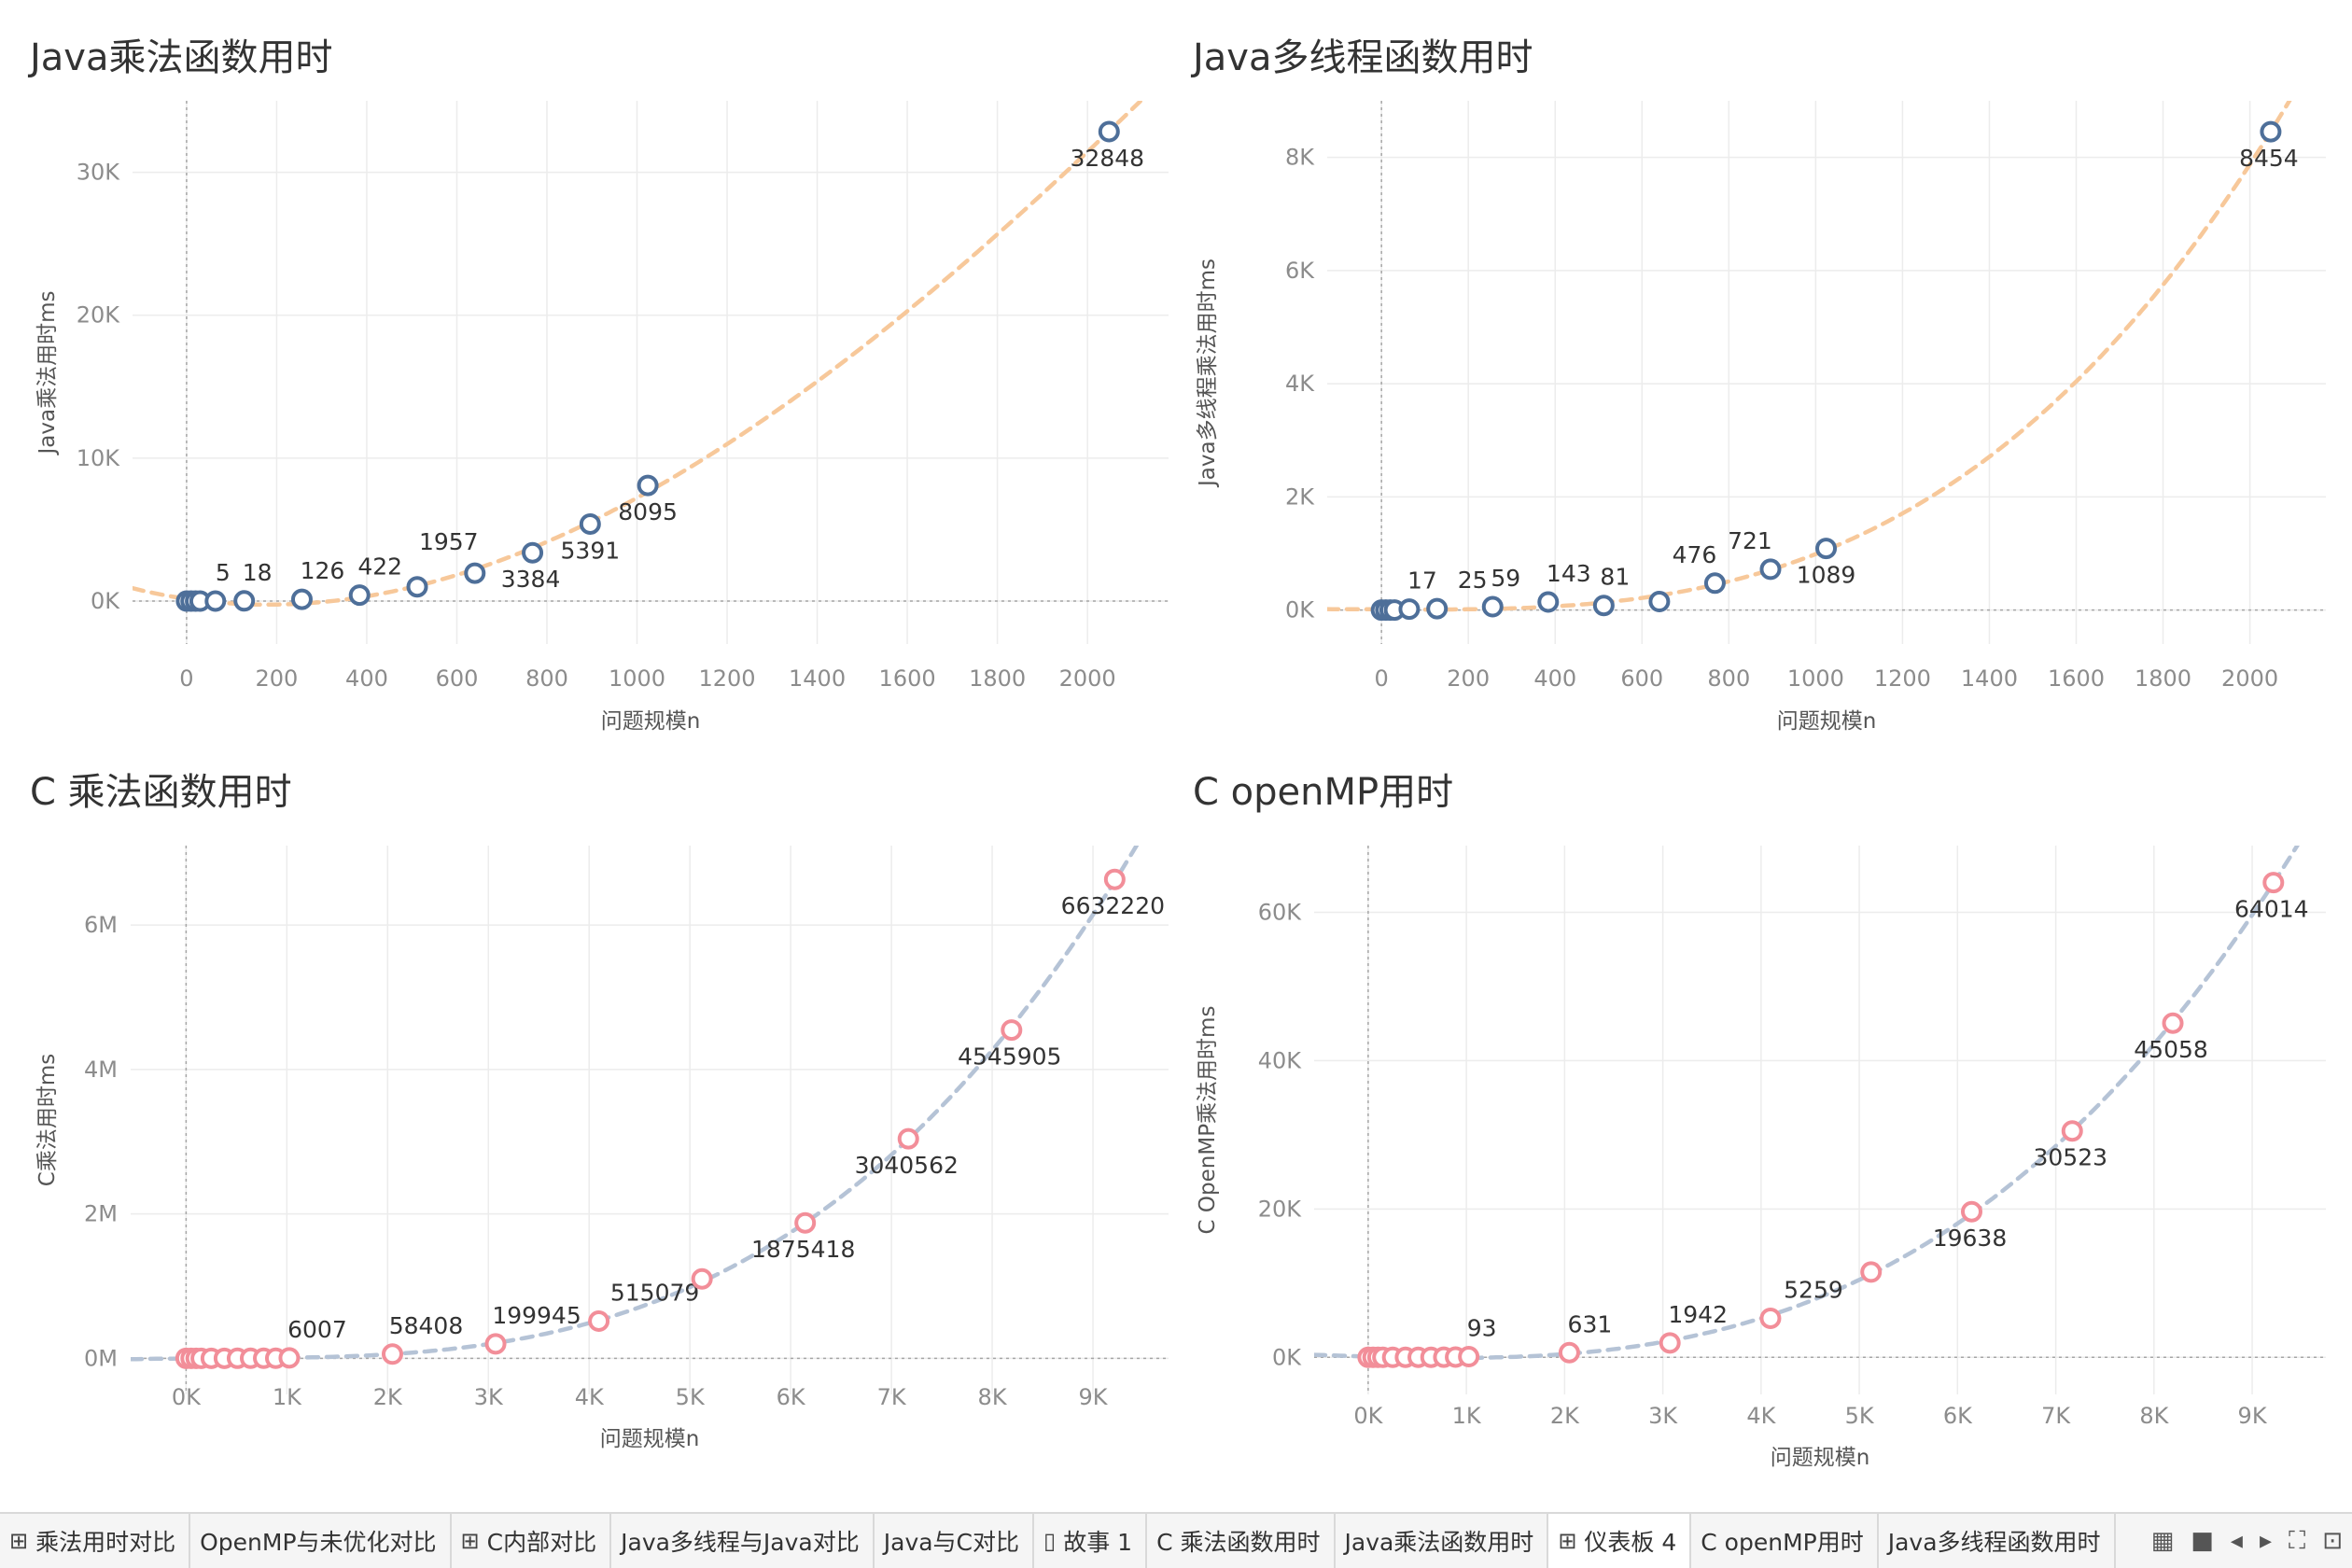  Describe the element at coordinates (1467, 1416) in the screenshot. I see `x-tick-label: 1K` at that location.